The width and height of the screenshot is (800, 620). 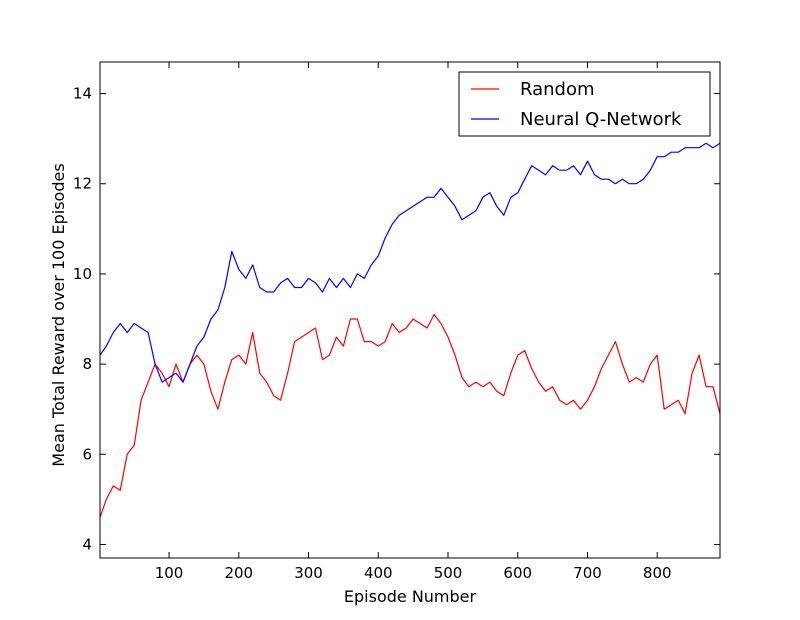 What do you see at coordinates (517, 573) in the screenshot?
I see `x-tick-label: 600` at bounding box center [517, 573].